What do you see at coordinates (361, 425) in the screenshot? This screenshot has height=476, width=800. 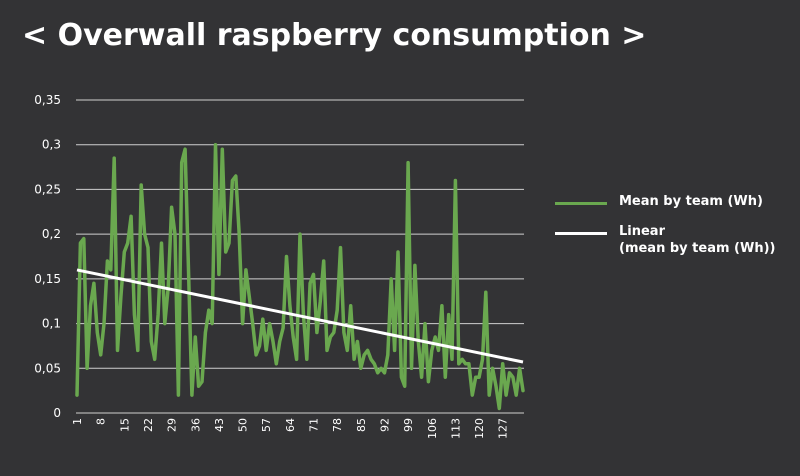 I see `x-tick-label: 85` at bounding box center [361, 425].